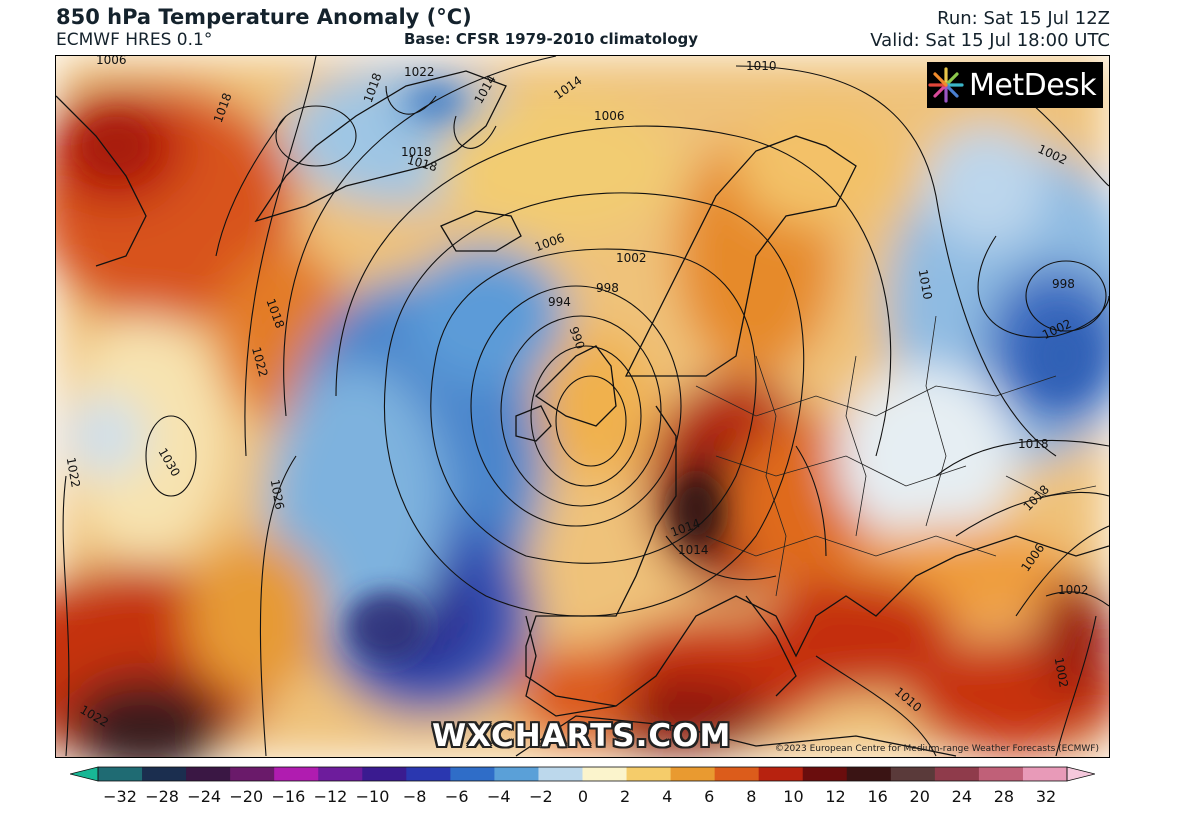 The width and height of the screenshot is (1200, 826). I want to click on isobar-1002c, so click(1043, 286).